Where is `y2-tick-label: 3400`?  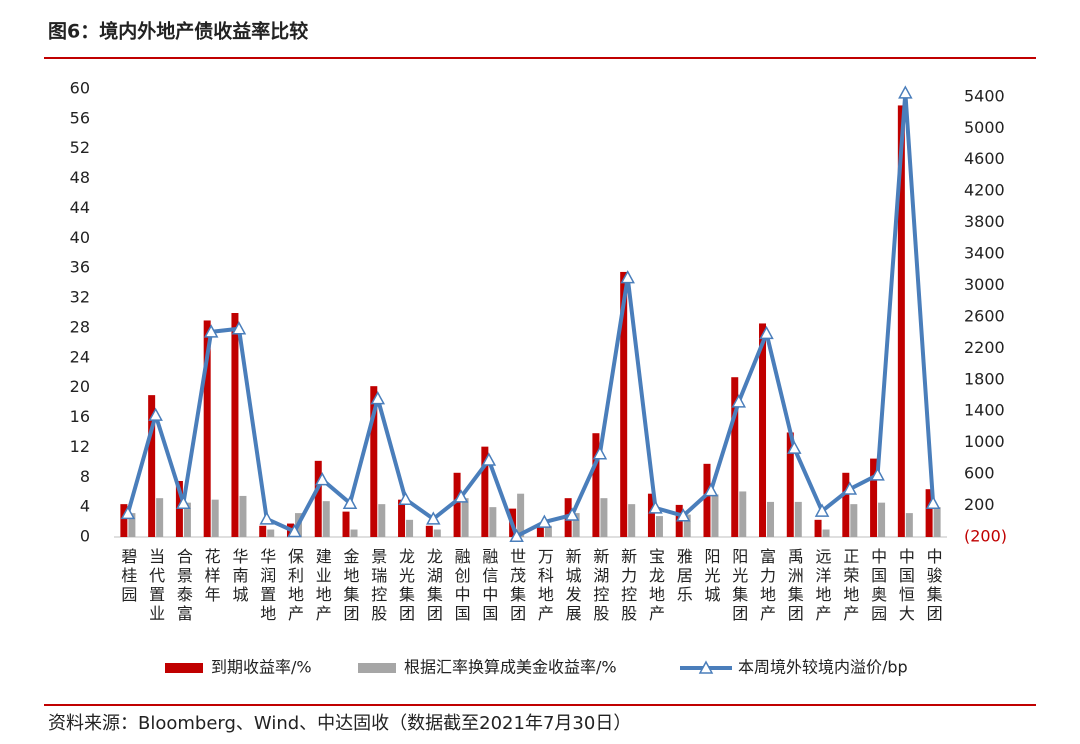 y2-tick-label: 3400 is located at coordinates (984, 253).